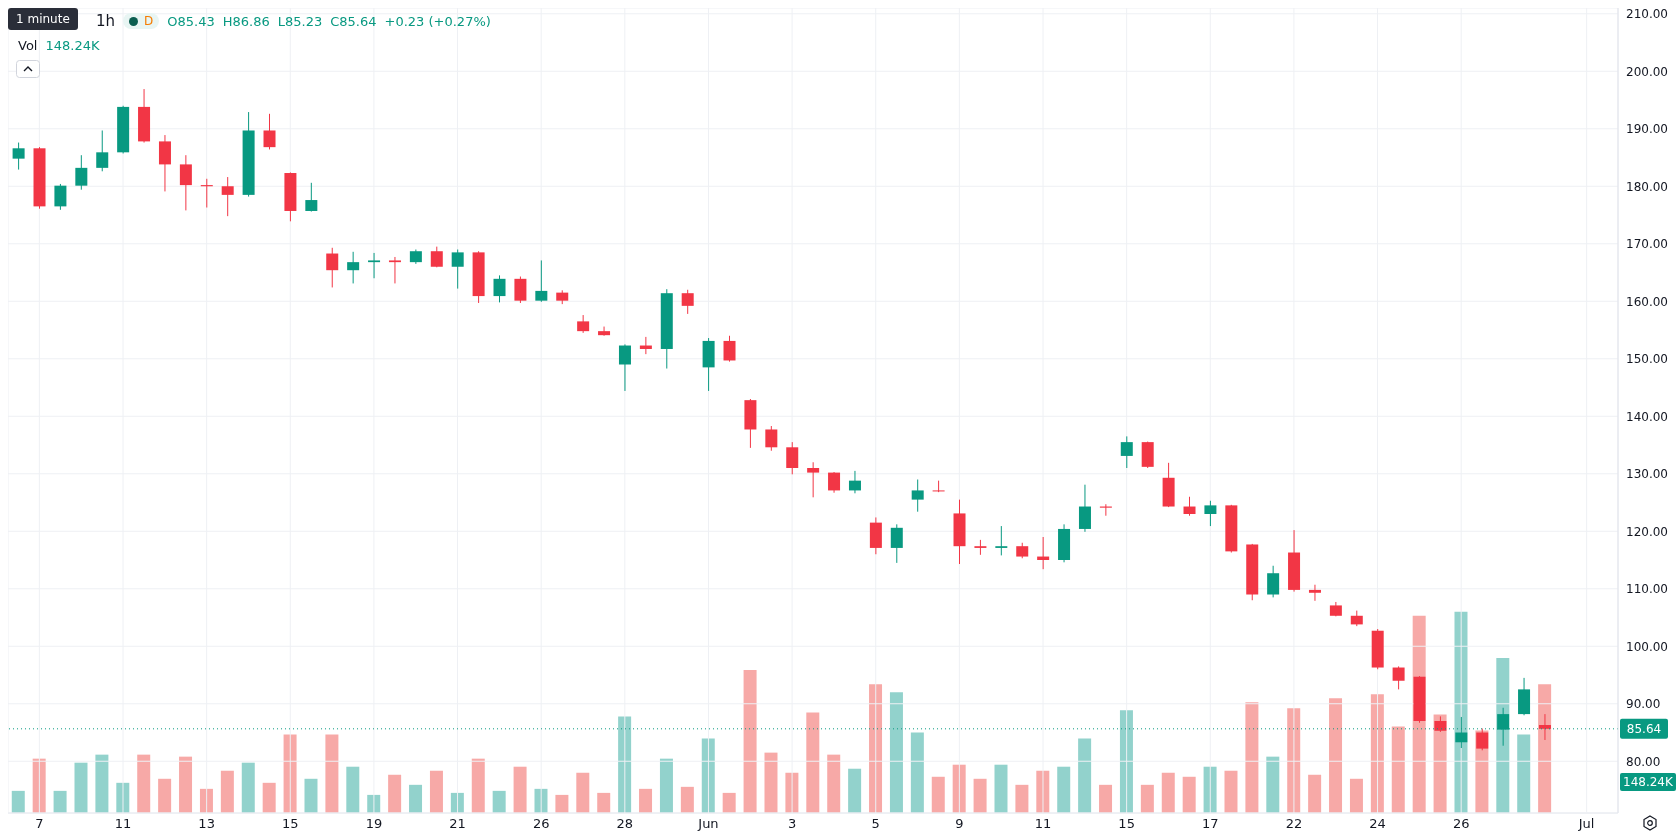 The width and height of the screenshot is (1678, 835). I want to click on chart-title: 1h, so click(106, 21).